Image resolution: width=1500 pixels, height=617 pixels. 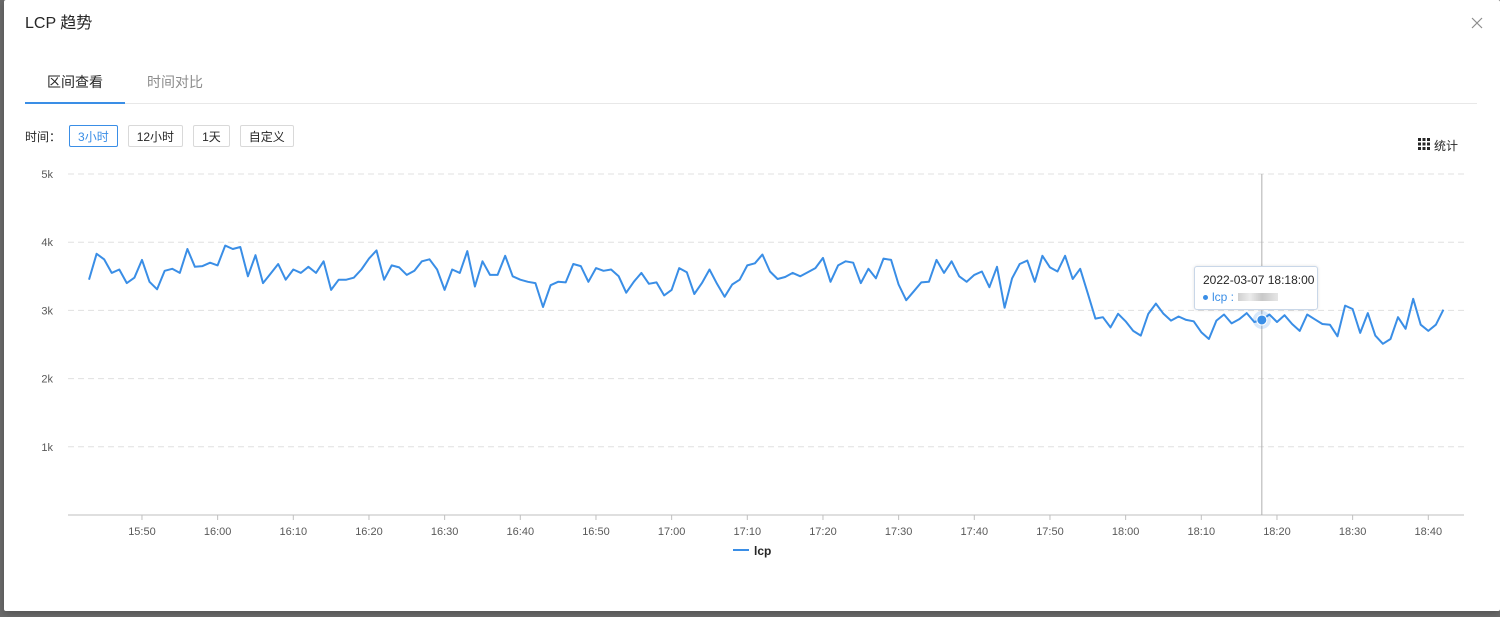 What do you see at coordinates (294, 532) in the screenshot?
I see `x-tick-label: 16:10` at bounding box center [294, 532].